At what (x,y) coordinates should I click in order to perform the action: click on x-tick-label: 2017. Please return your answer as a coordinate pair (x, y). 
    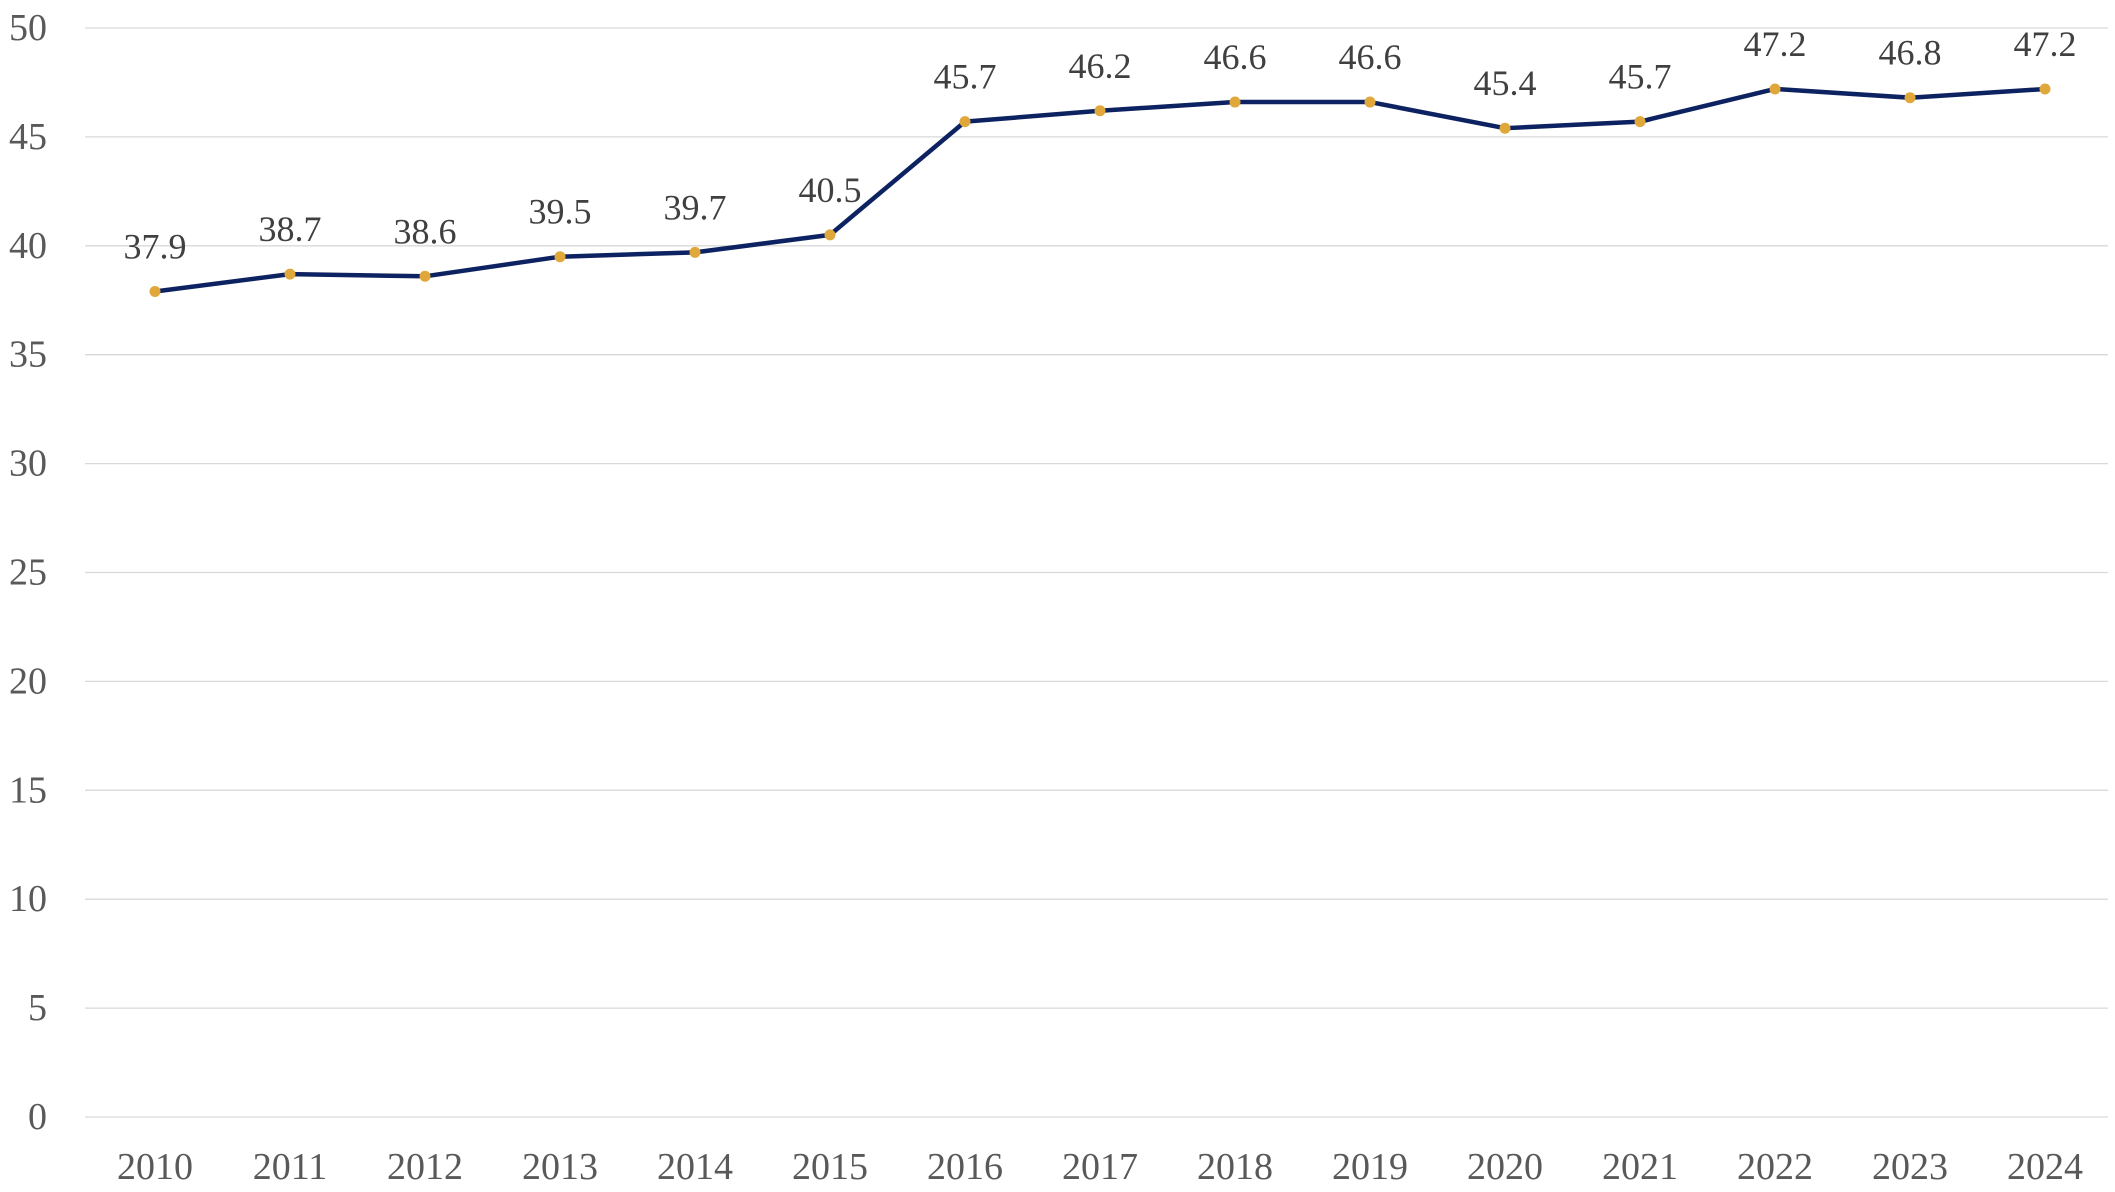
    Looking at the image, I should click on (1100, 1167).